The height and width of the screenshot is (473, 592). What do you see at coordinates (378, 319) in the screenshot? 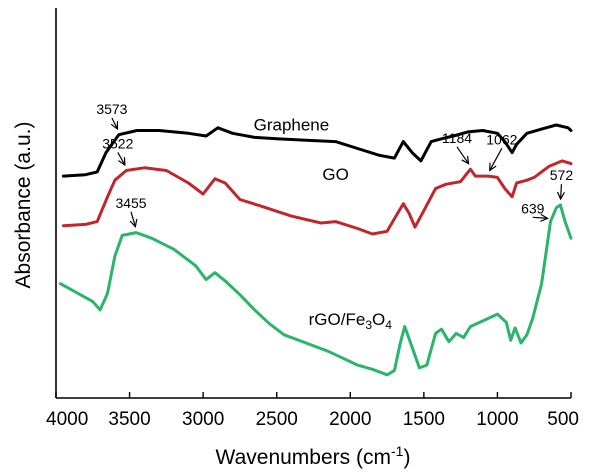
I see `series-label-part: O` at bounding box center [378, 319].